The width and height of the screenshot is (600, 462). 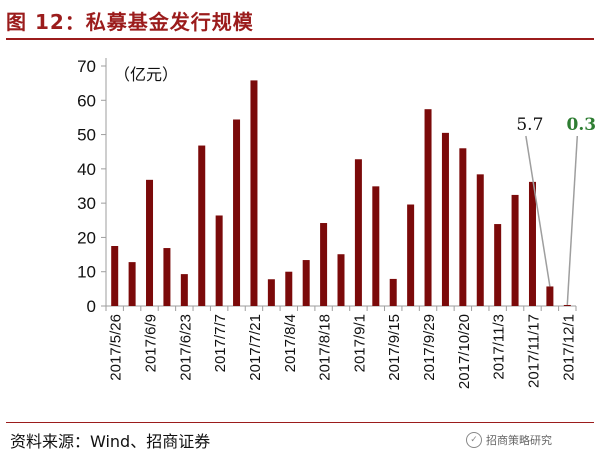 What do you see at coordinates (110, 441) in the screenshot?
I see `source-note: 资料来源：Wind、招商证券` at bounding box center [110, 441].